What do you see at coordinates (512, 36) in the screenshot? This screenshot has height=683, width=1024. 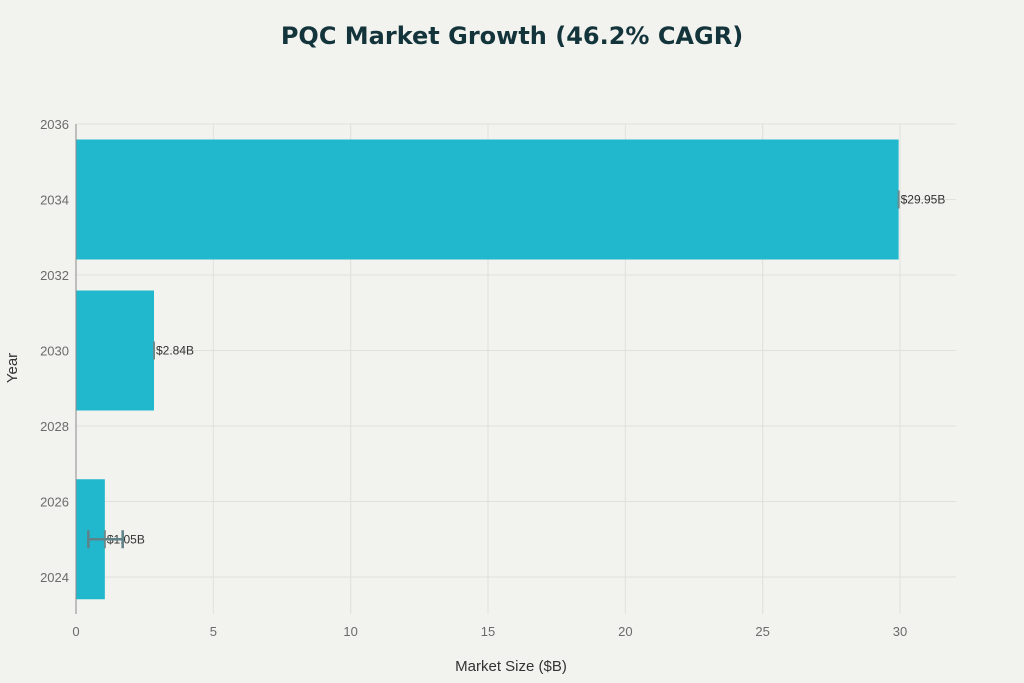 I see `chart-title: PQC Market Growth (46.2% CAGR)` at bounding box center [512, 36].